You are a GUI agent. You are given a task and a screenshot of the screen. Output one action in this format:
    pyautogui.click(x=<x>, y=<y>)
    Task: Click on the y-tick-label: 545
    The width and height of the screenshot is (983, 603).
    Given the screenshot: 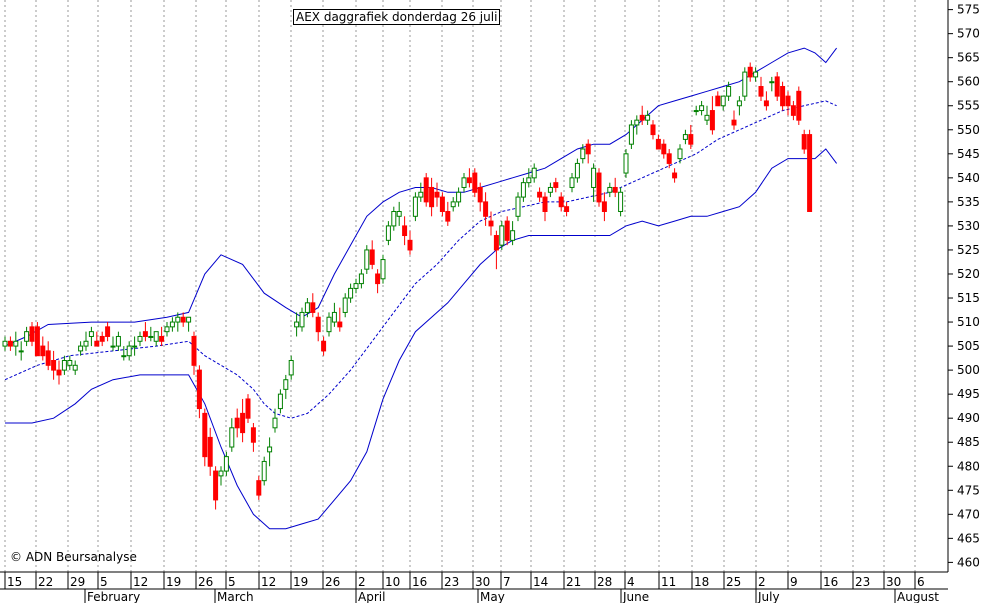 What is the action you would take?
    pyautogui.click(x=968, y=154)
    